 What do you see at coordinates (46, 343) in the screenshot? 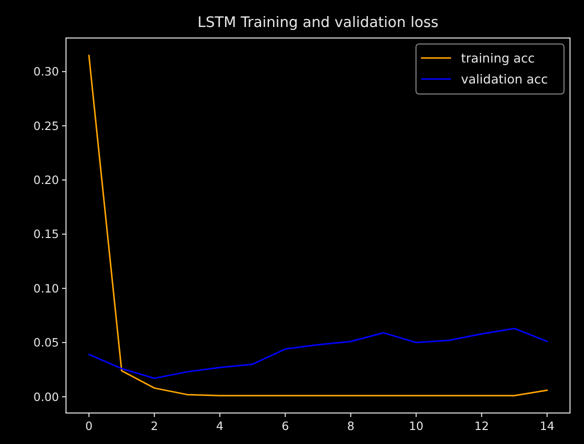
I see `y-tick-label: 0.05` at bounding box center [46, 343].